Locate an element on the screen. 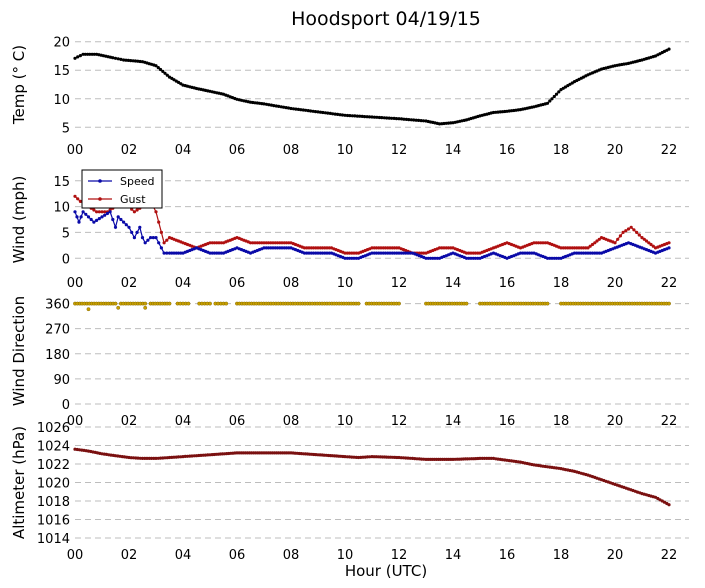  x-tick-label: 16 is located at coordinates (507, 150).